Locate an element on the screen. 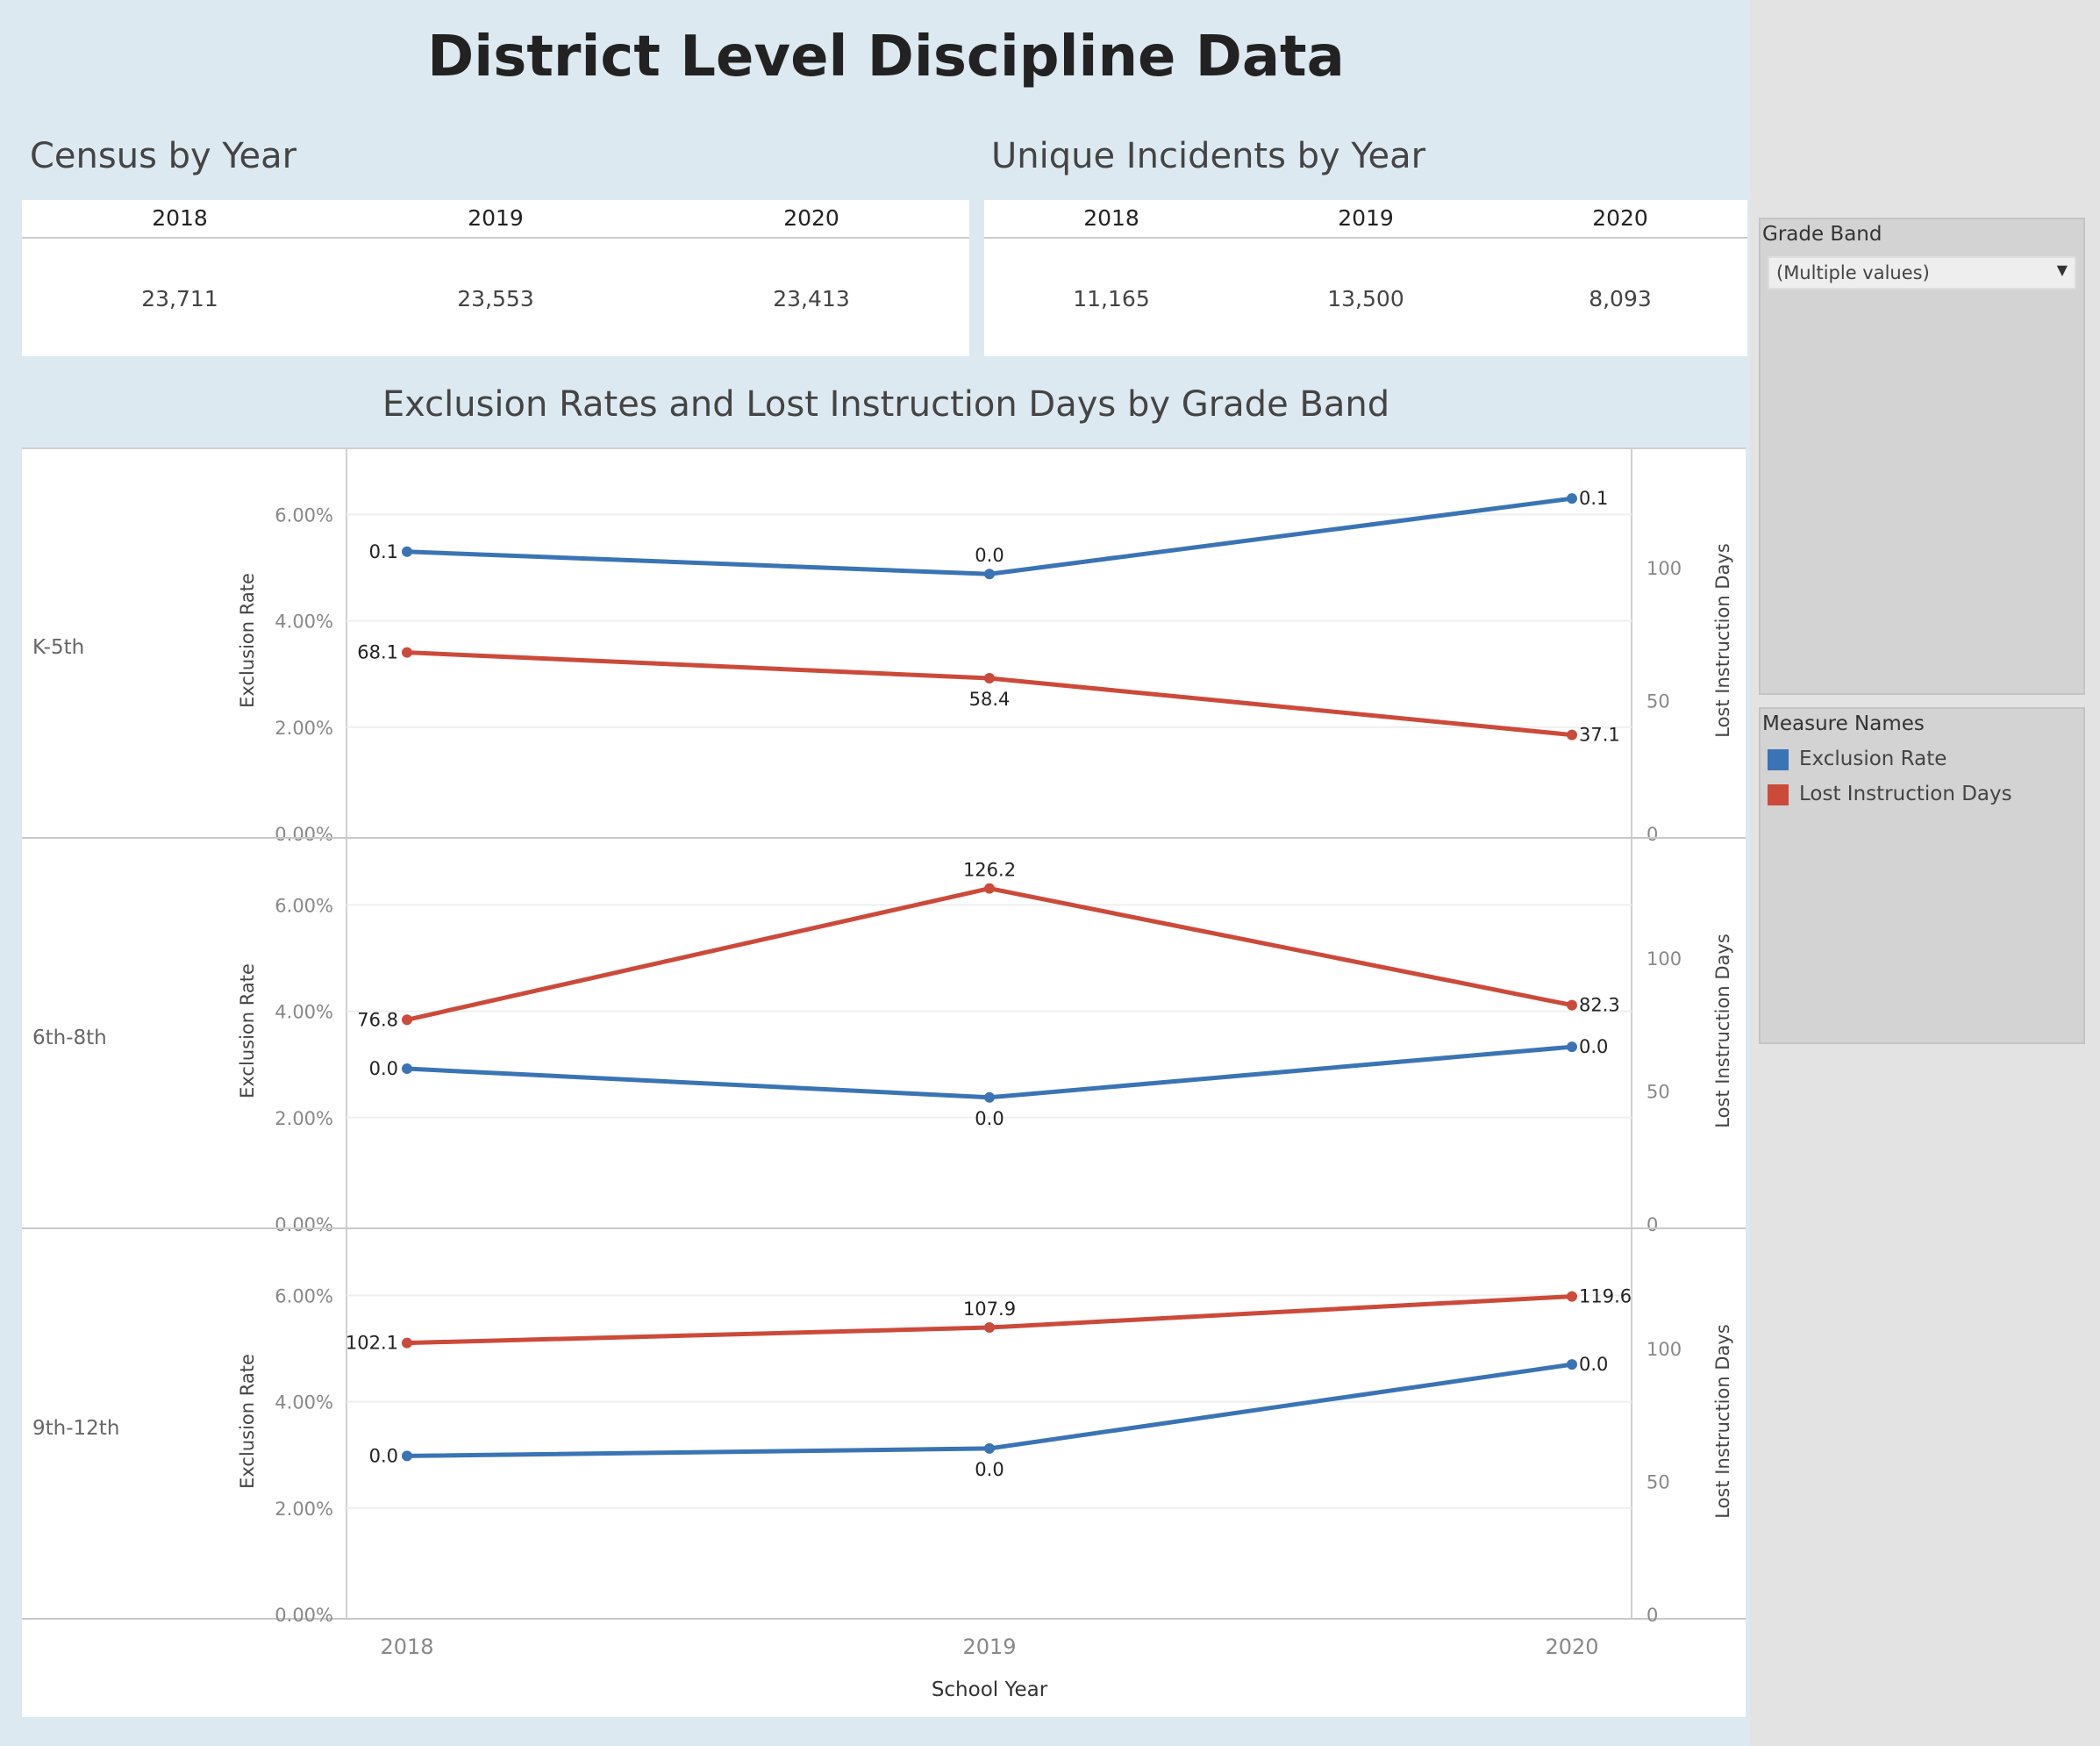 The height and width of the screenshot is (1746, 2100). census-title: Census by Year is located at coordinates (163, 156).